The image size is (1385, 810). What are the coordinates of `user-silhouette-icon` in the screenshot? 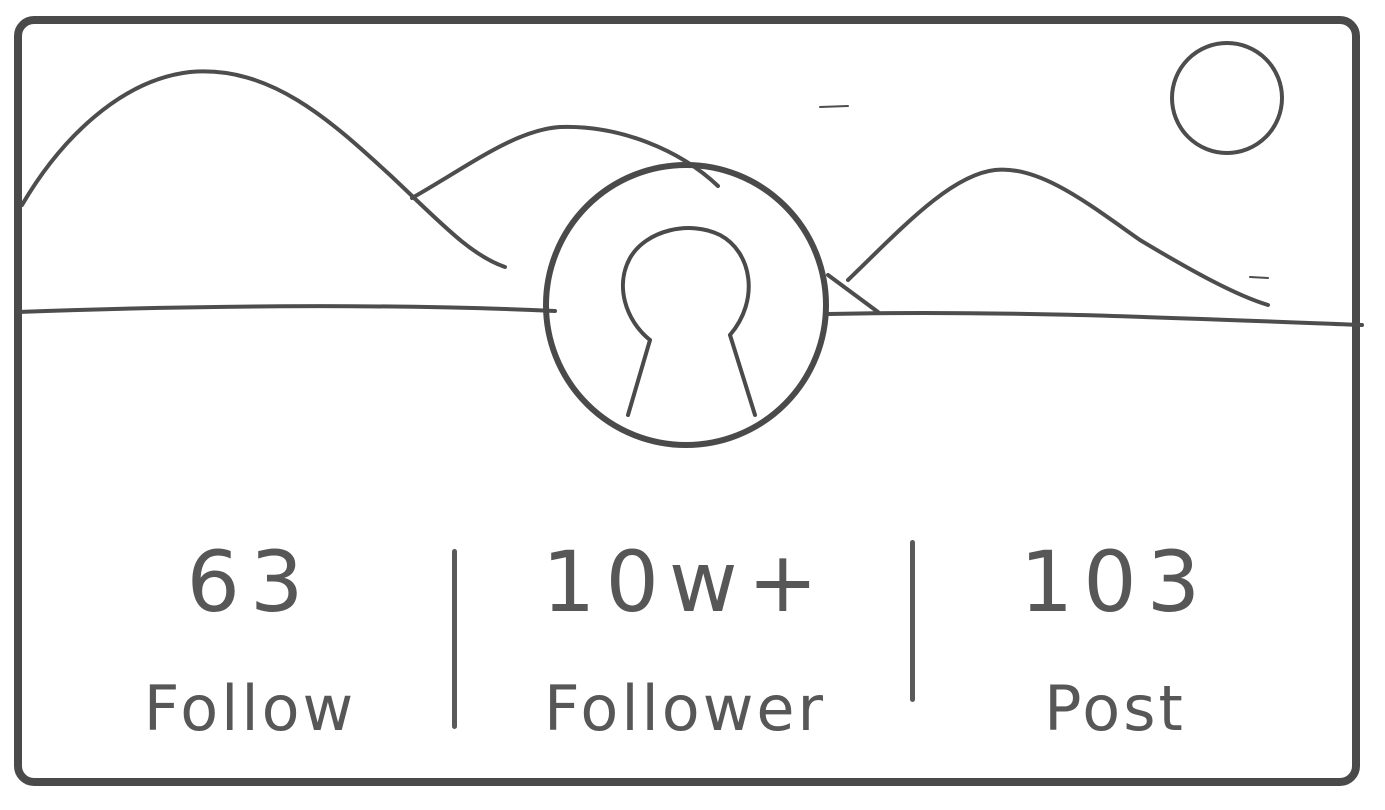 It's located at (688, 321).